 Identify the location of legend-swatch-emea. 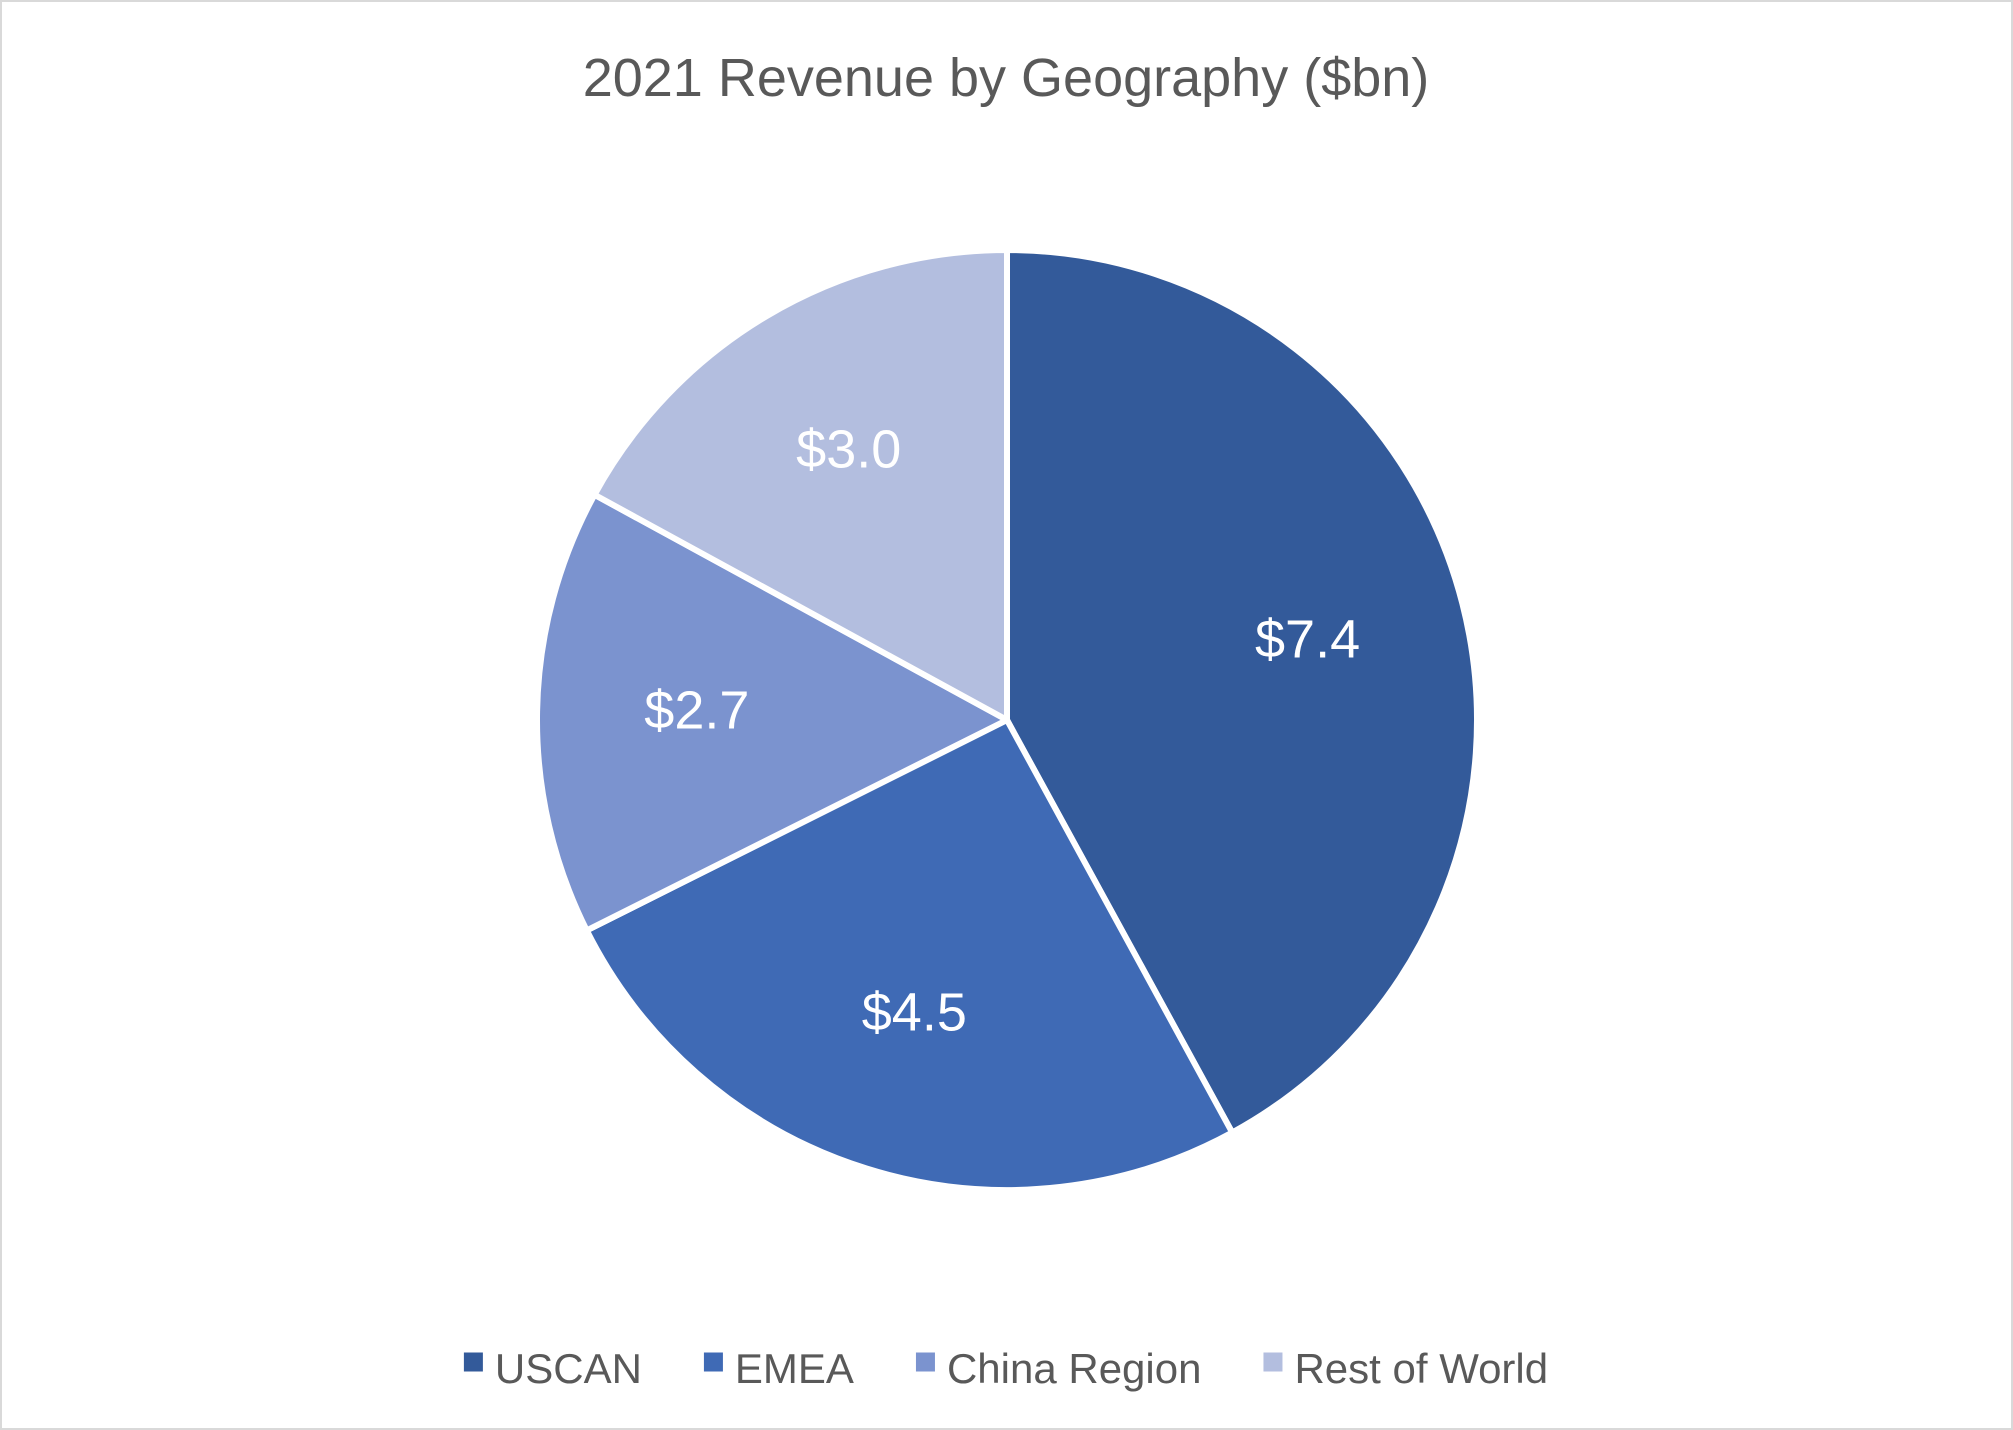
(713, 1362).